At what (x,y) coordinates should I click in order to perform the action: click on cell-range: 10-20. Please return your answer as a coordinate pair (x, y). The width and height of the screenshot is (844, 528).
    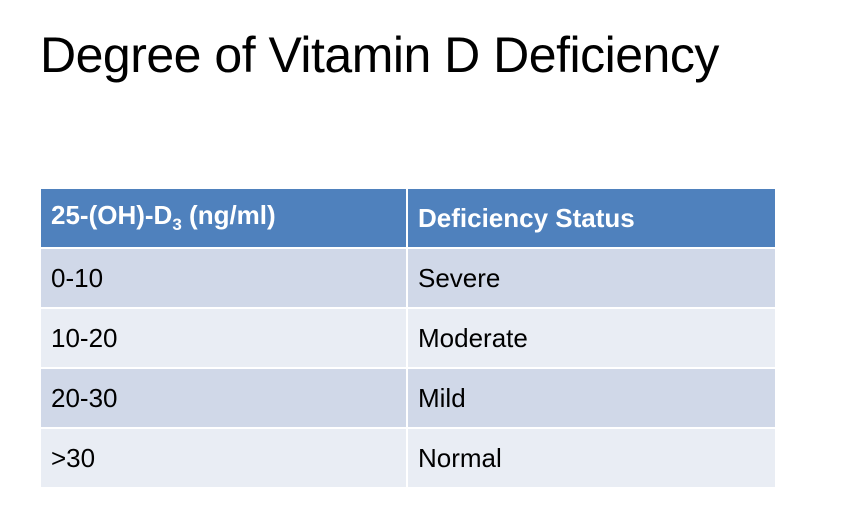
    Looking at the image, I should click on (224, 337).